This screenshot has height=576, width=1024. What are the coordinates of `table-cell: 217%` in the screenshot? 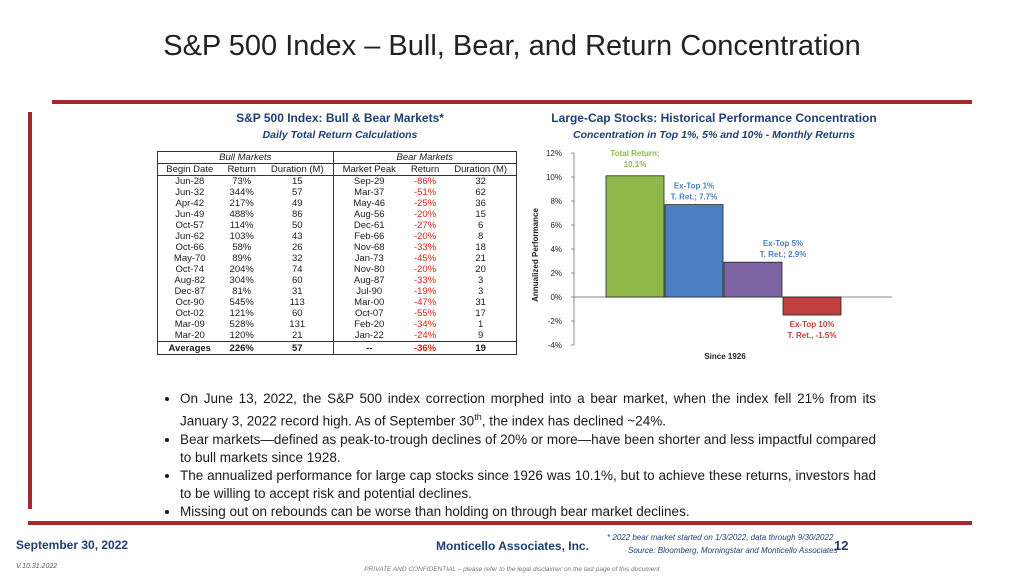 It's located at (241, 203).